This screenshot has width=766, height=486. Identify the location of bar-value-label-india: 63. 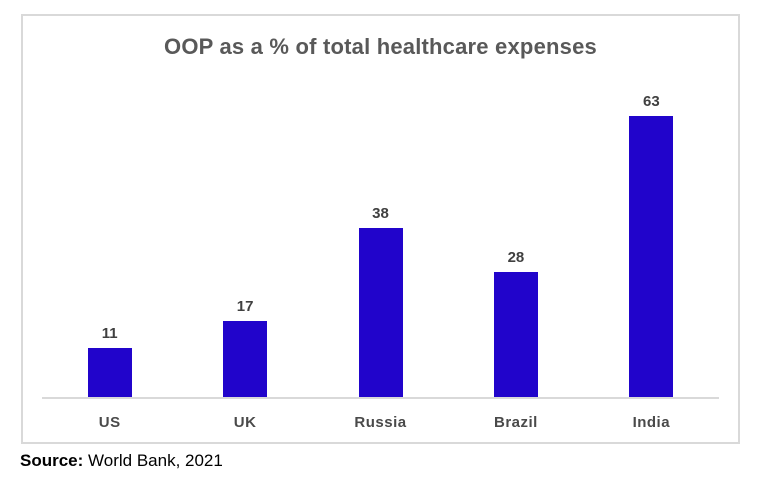
(651, 101).